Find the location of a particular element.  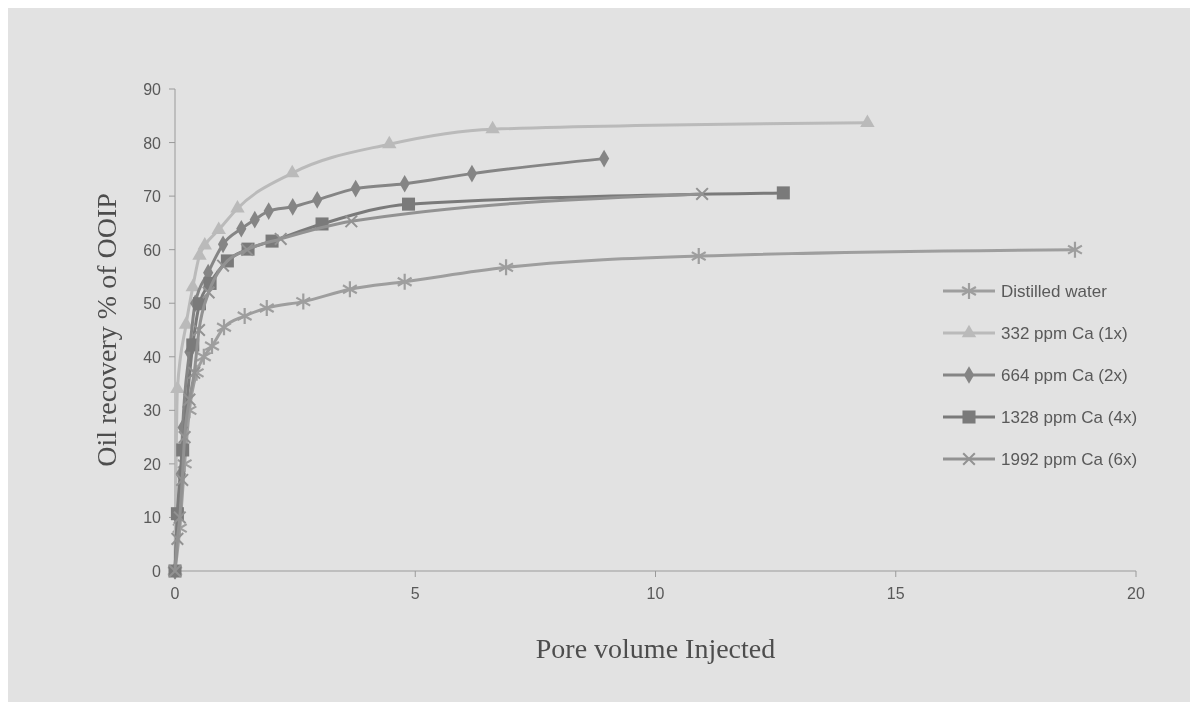

legend-label: 664 ppm Ca (2x) is located at coordinates (1064, 375).